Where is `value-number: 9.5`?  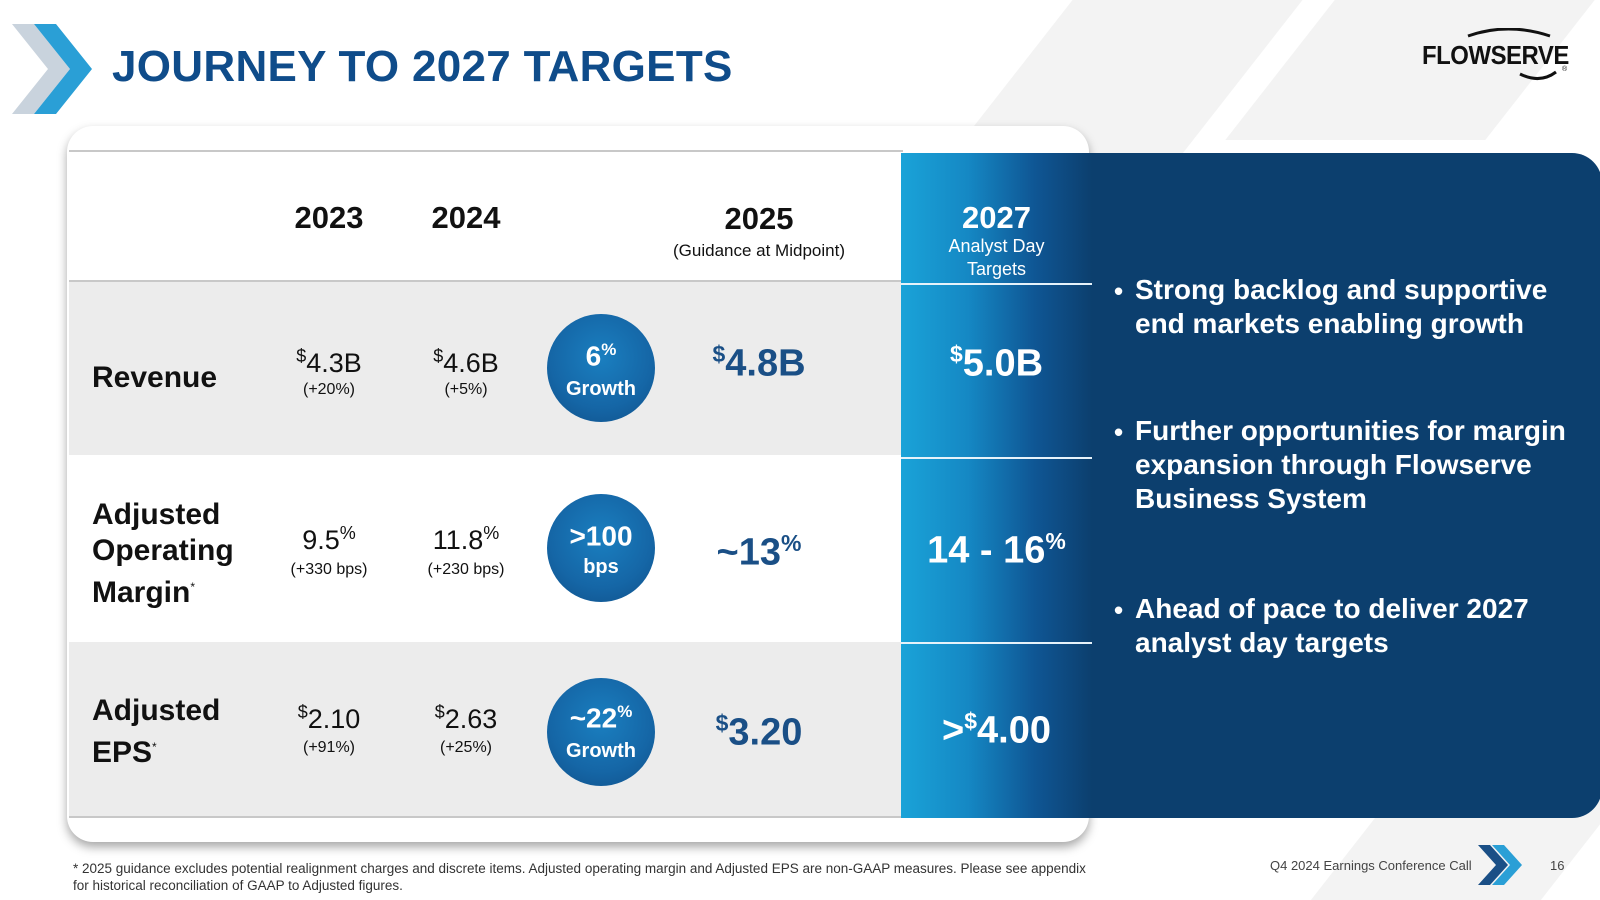 value-number: 9.5 is located at coordinates (321, 540).